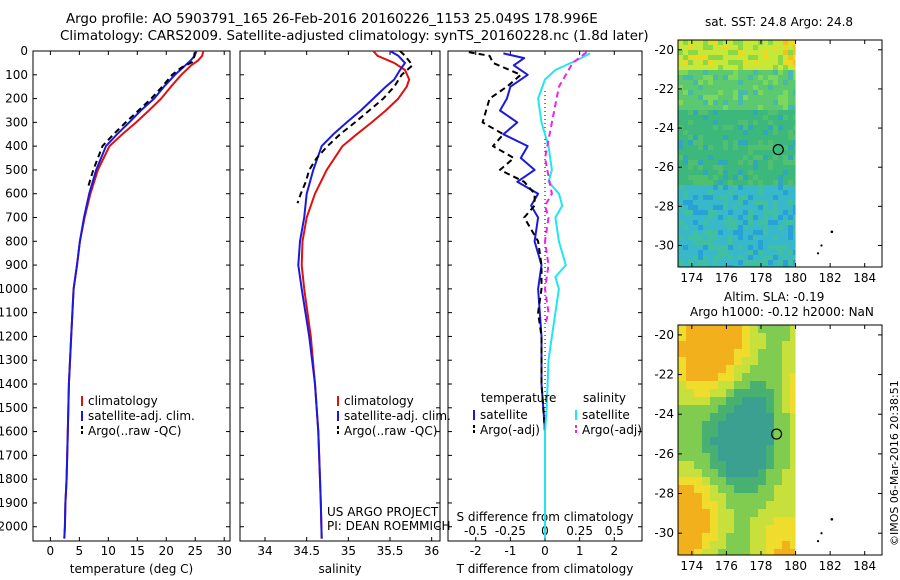 Image resolution: width=900 pixels, height=580 pixels. I want to click on salinity-series-line, so click(351, 294).